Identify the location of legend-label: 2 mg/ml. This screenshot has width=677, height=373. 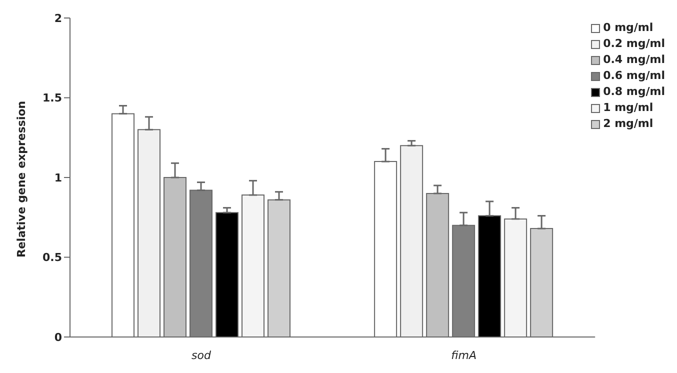
(628, 124).